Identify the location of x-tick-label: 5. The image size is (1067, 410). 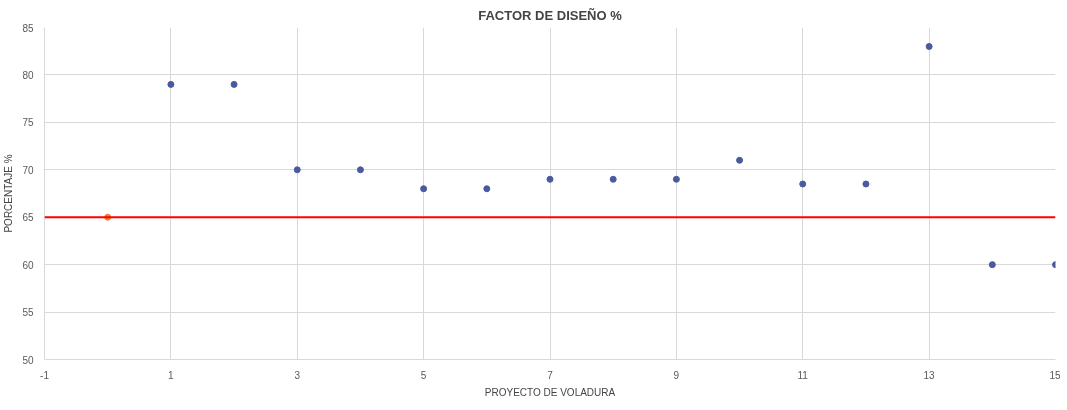
(423, 375).